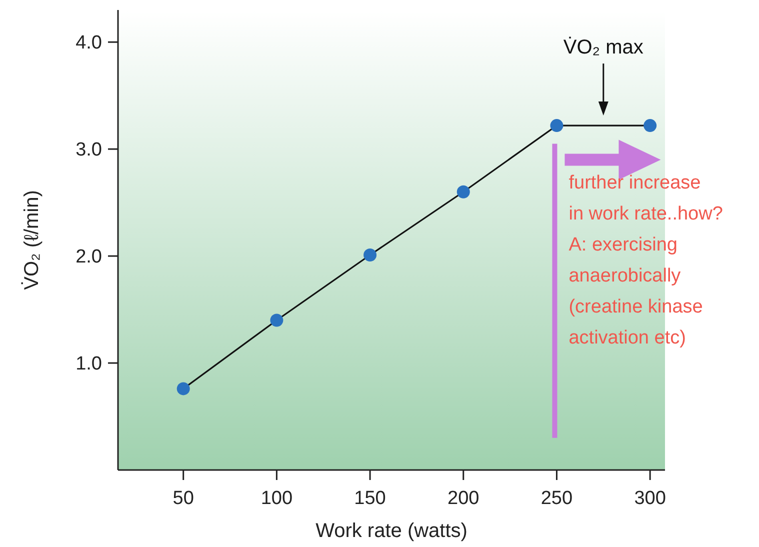 This screenshot has width=759, height=547. What do you see at coordinates (89, 257) in the screenshot?
I see `y-tick-label: 2.0` at bounding box center [89, 257].